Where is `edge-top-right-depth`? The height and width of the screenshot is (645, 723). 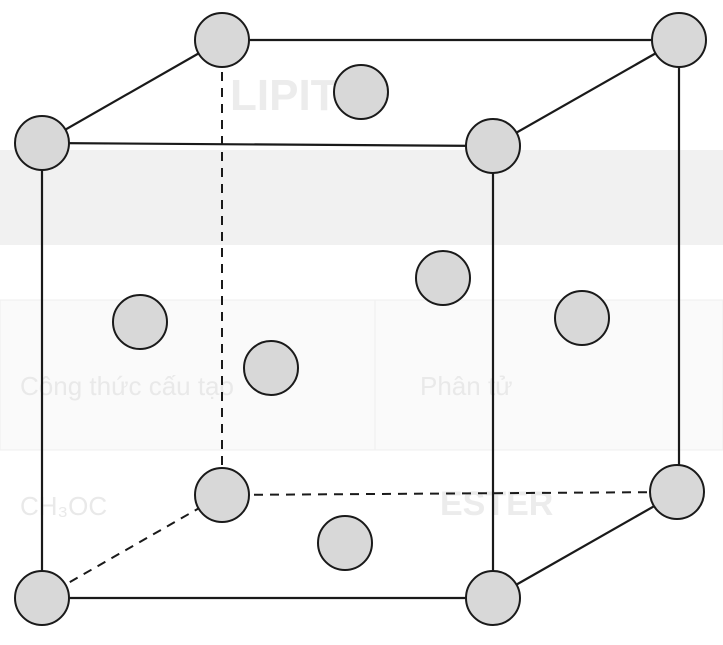
edge-top-right-depth is located at coordinates (586, 93).